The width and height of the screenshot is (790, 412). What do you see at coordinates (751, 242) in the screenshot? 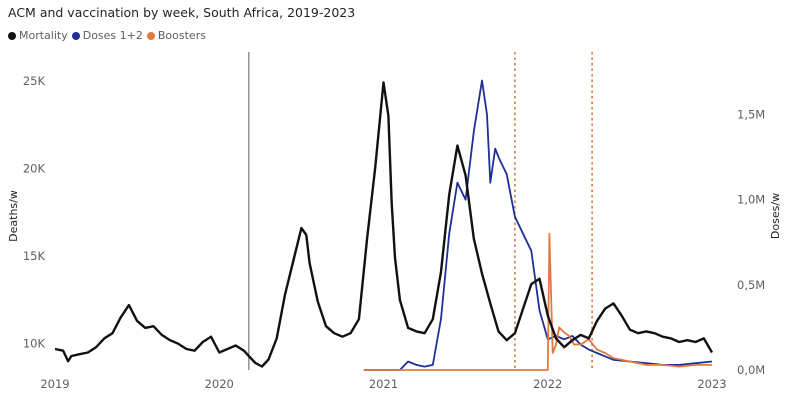
I see `right-axis-ticks: 0,0M 0,5M 1,0M 1,5M` at bounding box center [751, 242].